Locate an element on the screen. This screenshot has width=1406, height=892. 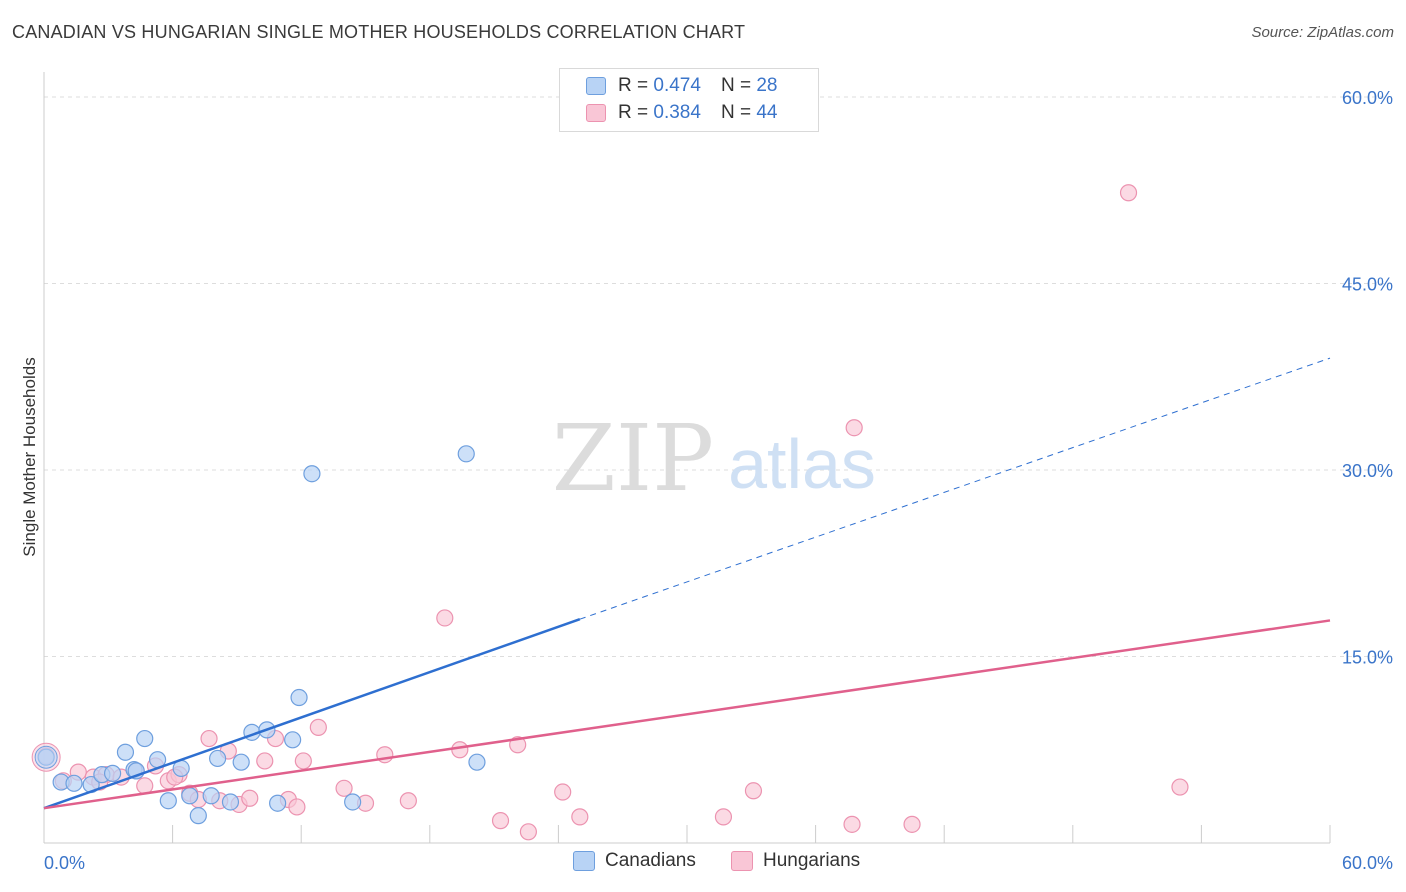
y-tick-labels: 15.0% 30.0% 45.0% 60.0% is located at coordinates (1367, 378).